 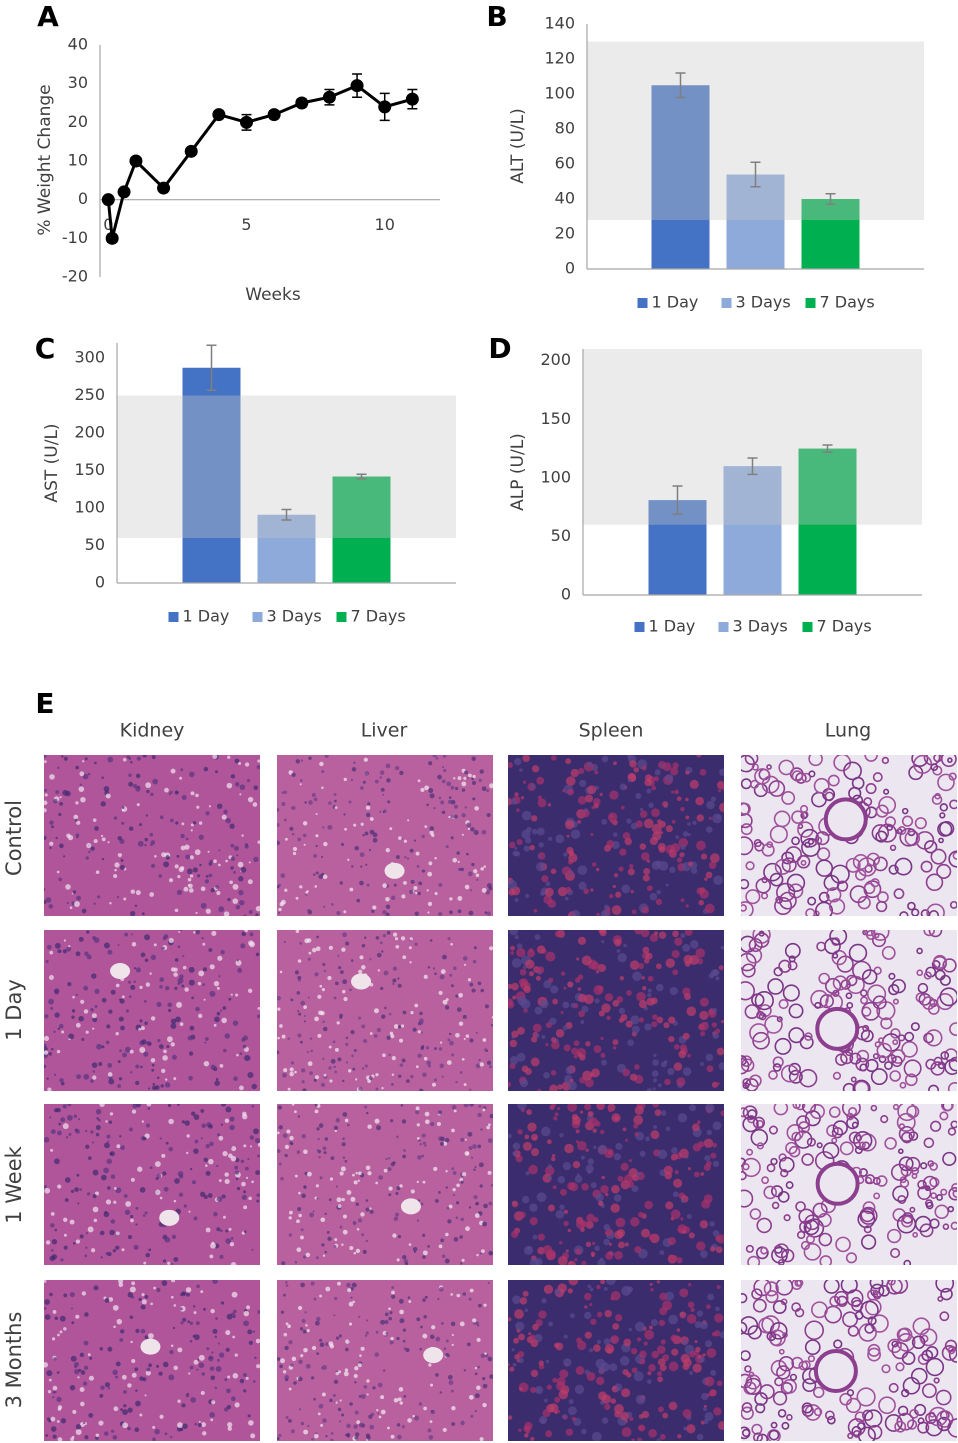 What do you see at coordinates (206, 616) in the screenshot?
I see `legend-label: 1 Day` at bounding box center [206, 616].